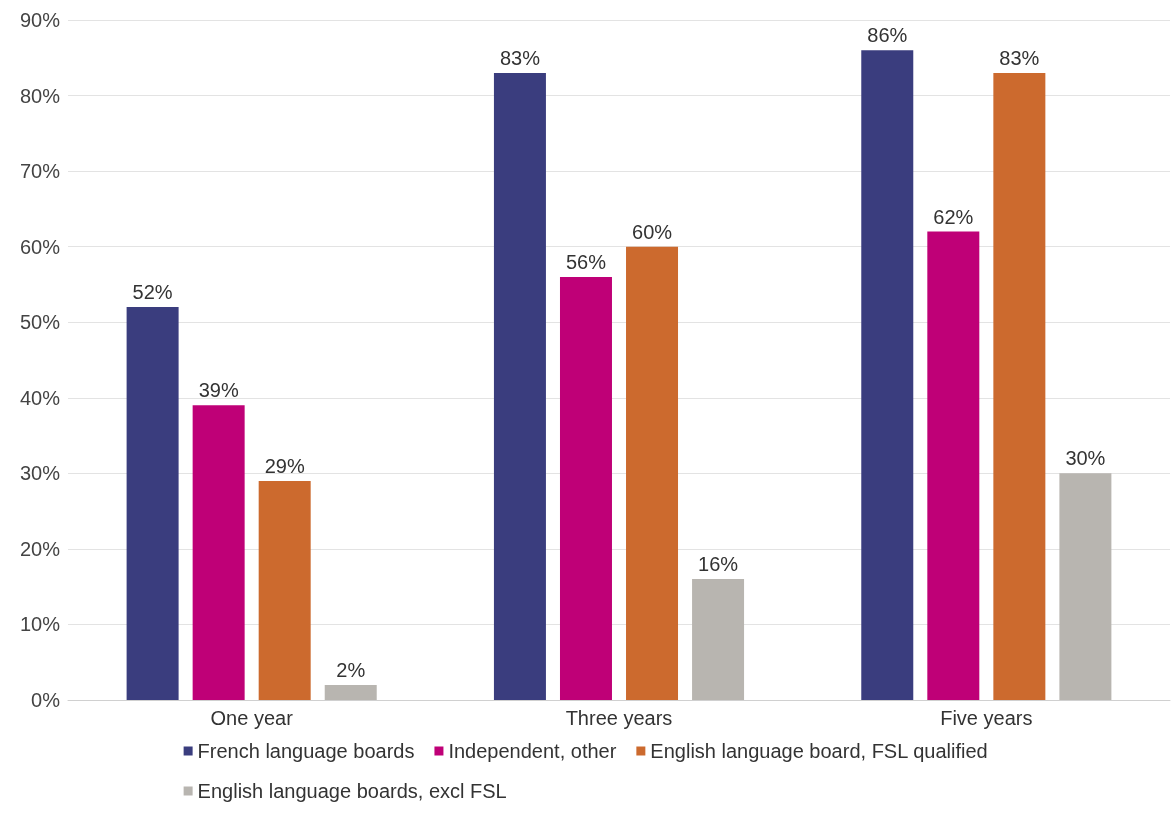 This screenshot has height=814, width=1172. I want to click on y-tick-label: 10%, so click(40, 624).